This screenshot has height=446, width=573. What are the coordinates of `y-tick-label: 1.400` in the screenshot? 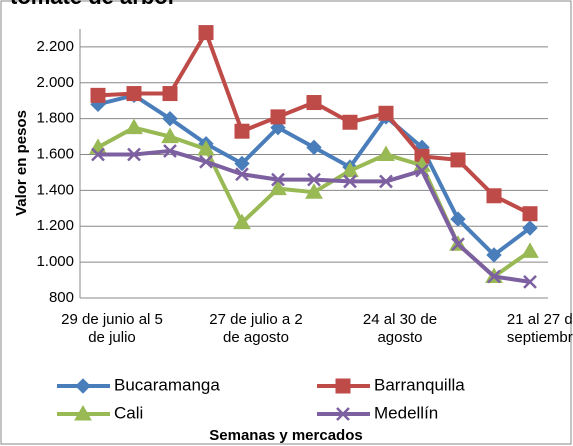 It's located at (55, 189).